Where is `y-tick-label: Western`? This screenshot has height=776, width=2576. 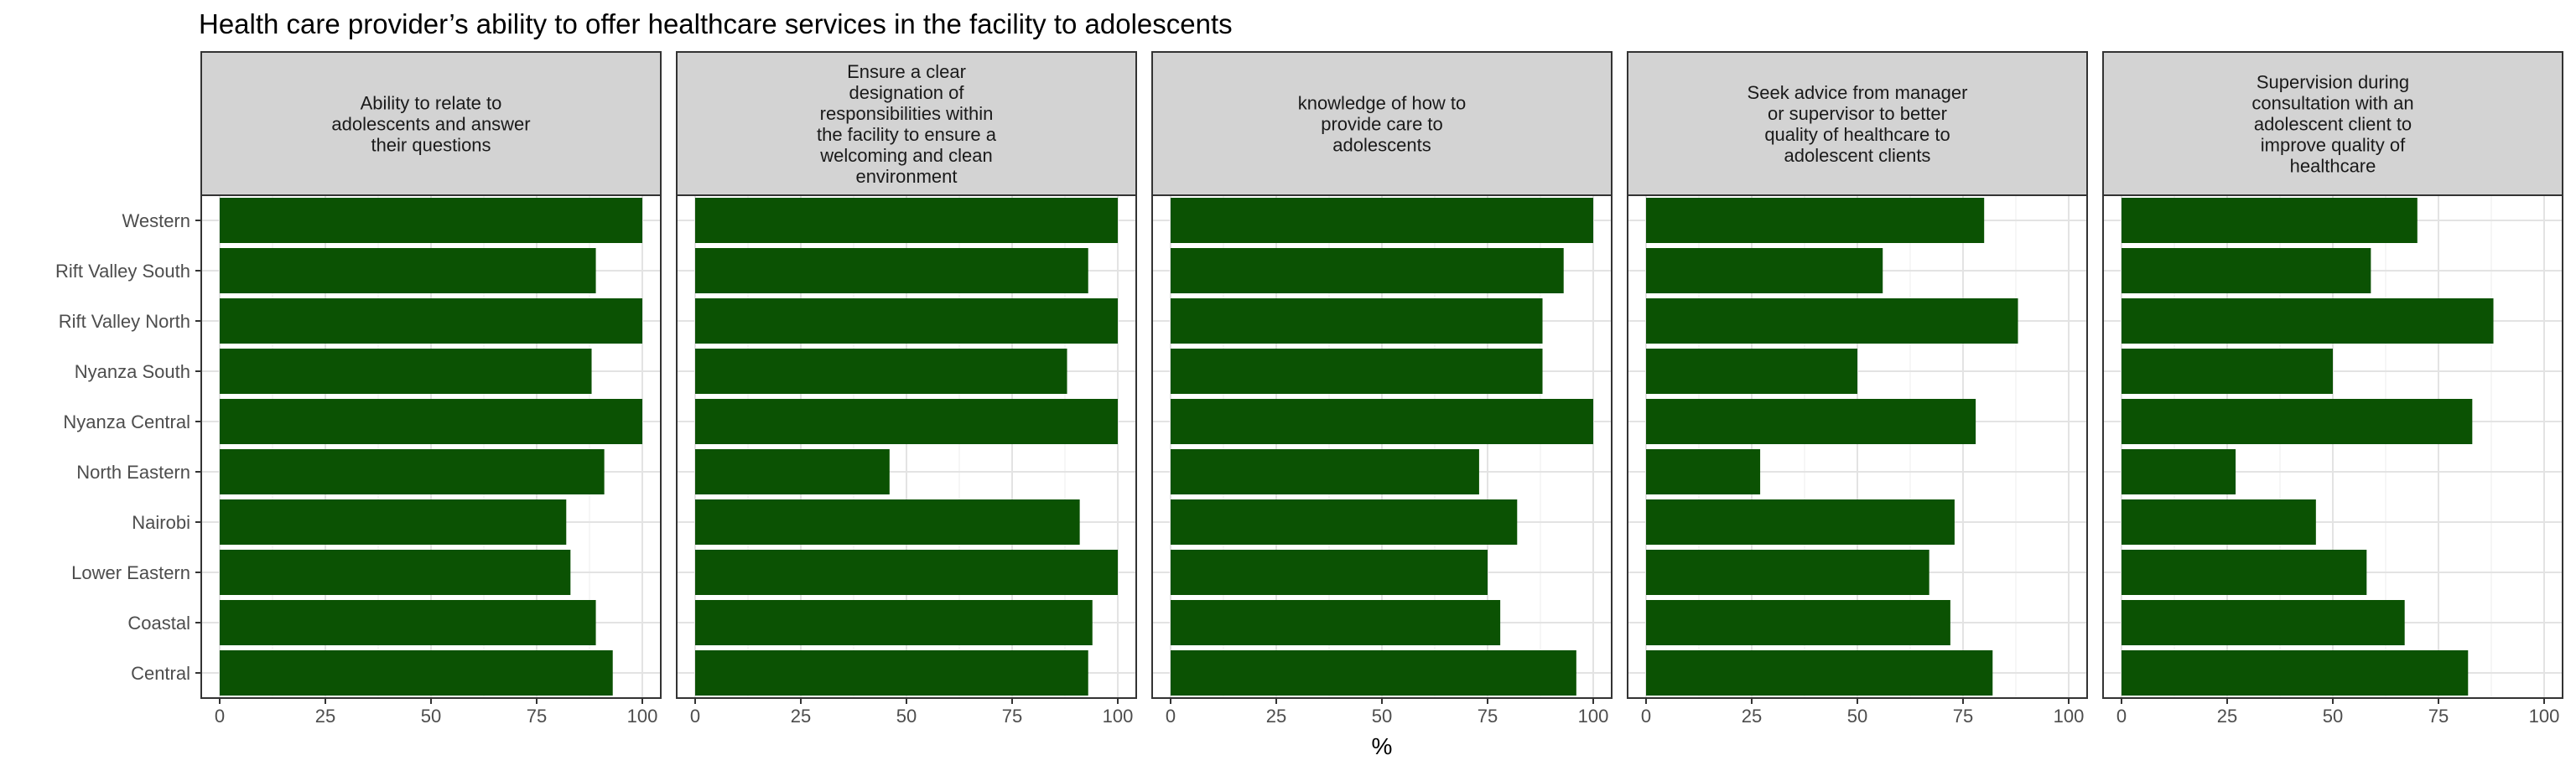
y-tick-label: Western is located at coordinates (156, 220).